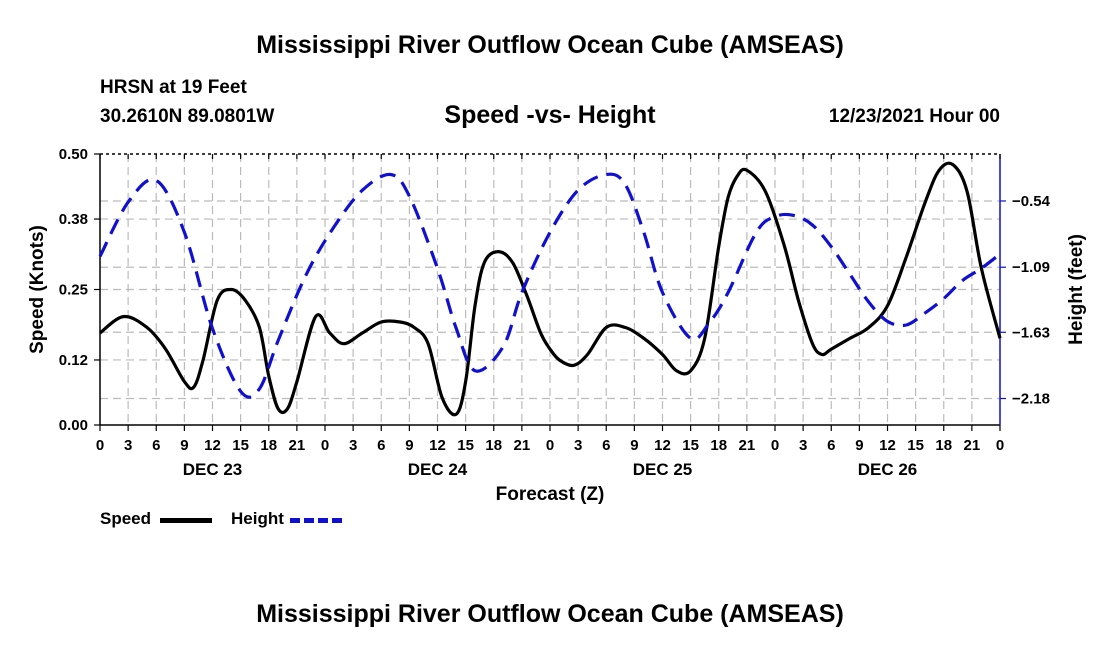 The width and height of the screenshot is (1100, 650). What do you see at coordinates (173, 87) in the screenshot?
I see `station-label: HRSN at 19 Feet` at bounding box center [173, 87].